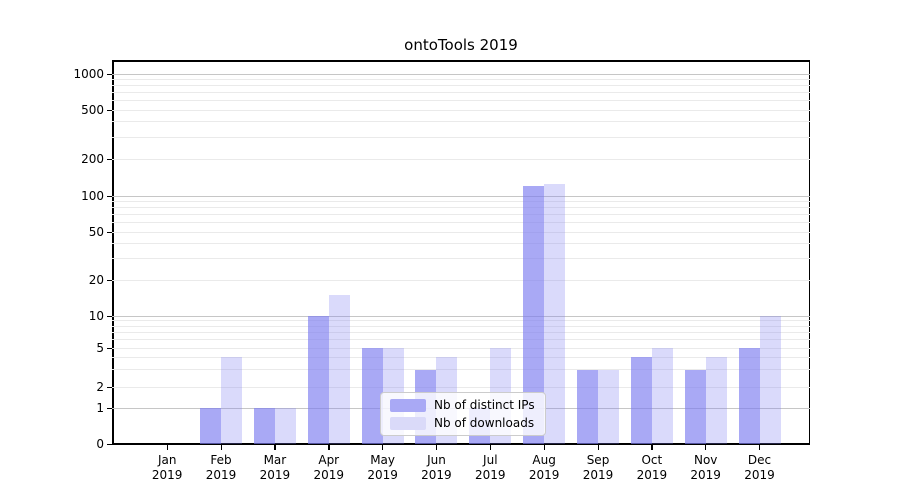 The height and width of the screenshot is (500, 900). I want to click on plot-spine-left, so click(113, 252).